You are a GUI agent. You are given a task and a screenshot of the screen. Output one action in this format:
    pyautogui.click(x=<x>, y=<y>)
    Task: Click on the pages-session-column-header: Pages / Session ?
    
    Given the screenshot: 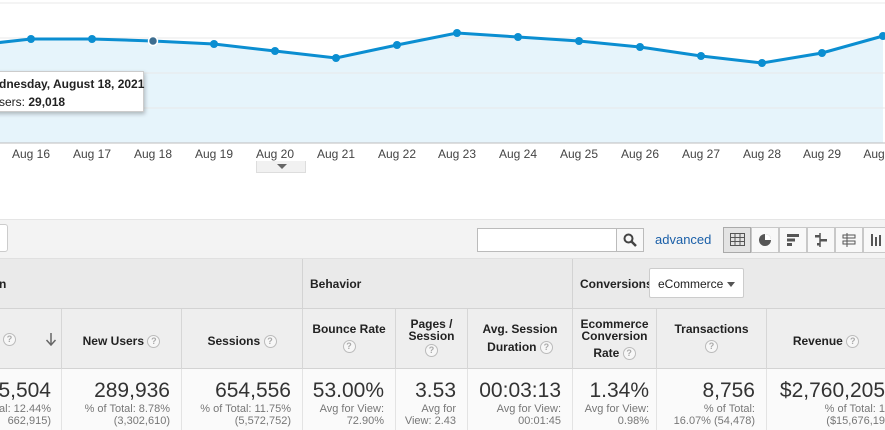 What is the action you would take?
    pyautogui.click(x=432, y=339)
    